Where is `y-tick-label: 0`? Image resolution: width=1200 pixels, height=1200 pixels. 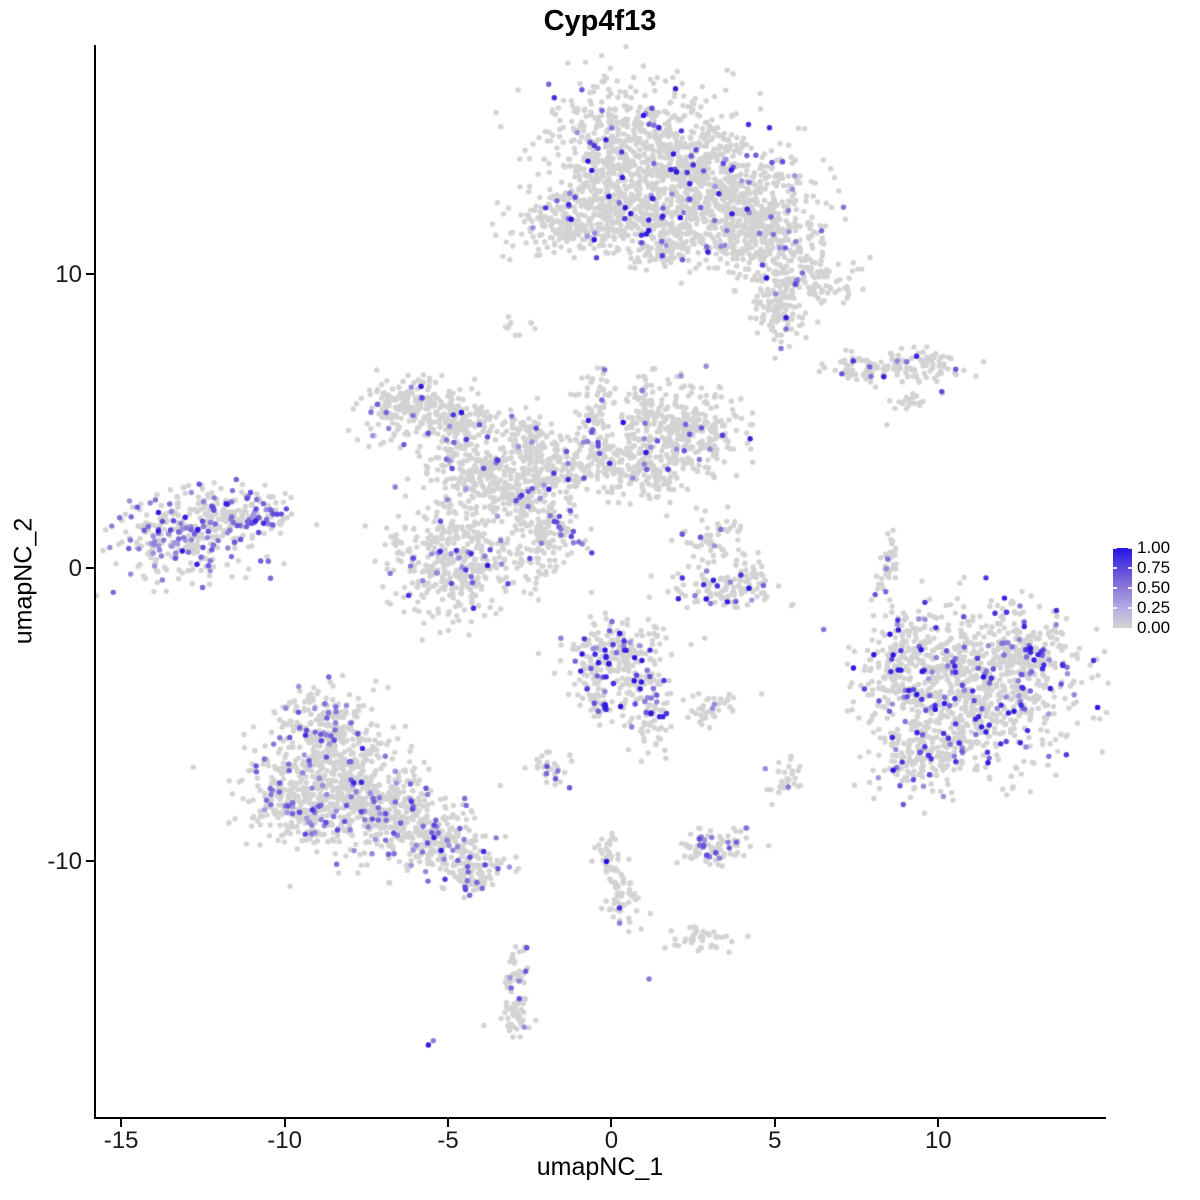
y-tick-label: 0 is located at coordinates (75, 568).